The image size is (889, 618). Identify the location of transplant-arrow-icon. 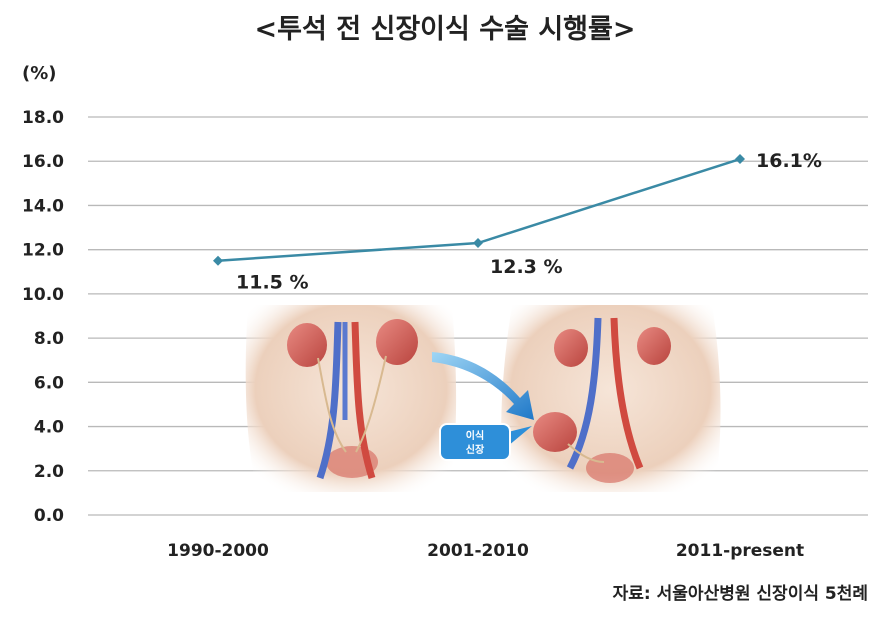
(483, 386).